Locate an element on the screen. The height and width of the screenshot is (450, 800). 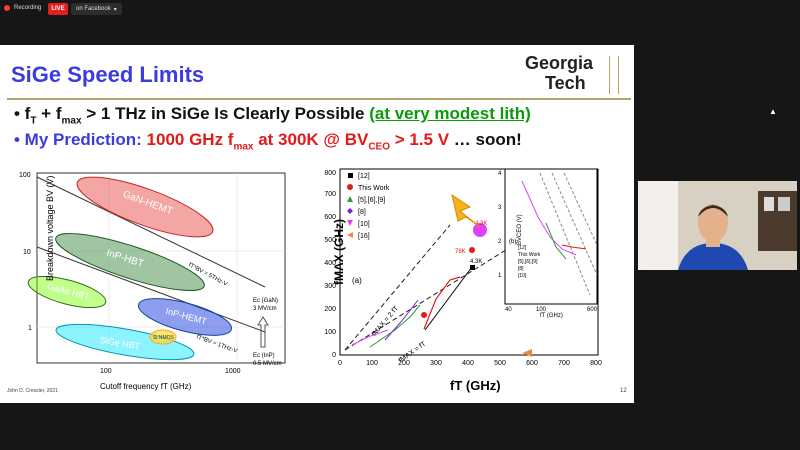
point-label-43k-top: 4.3K is located at coordinates (481, 224).